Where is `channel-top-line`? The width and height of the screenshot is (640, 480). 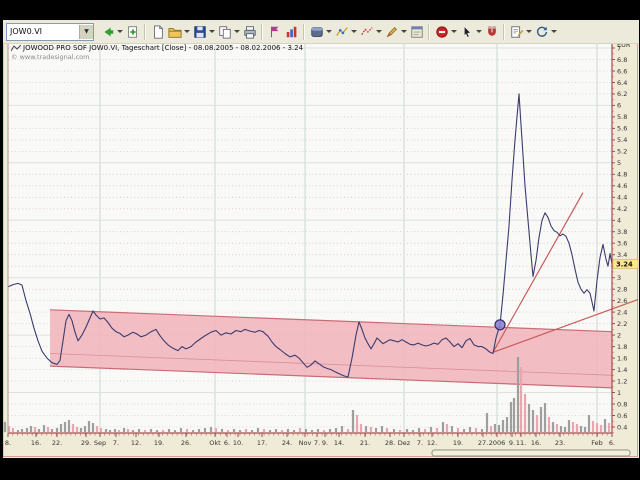 channel-top-line is located at coordinates (331, 321).